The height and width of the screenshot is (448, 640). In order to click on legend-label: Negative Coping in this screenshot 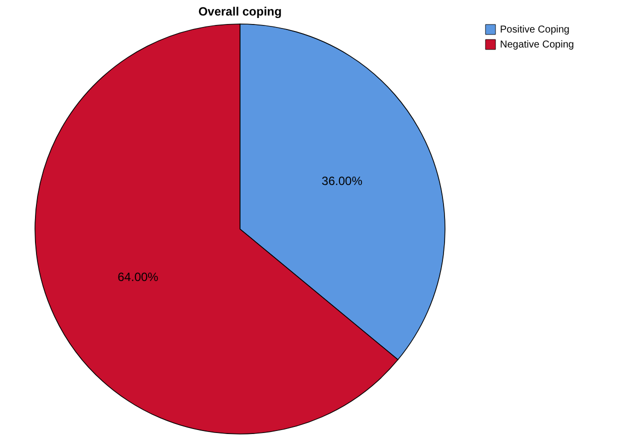, I will do `click(537, 45)`.